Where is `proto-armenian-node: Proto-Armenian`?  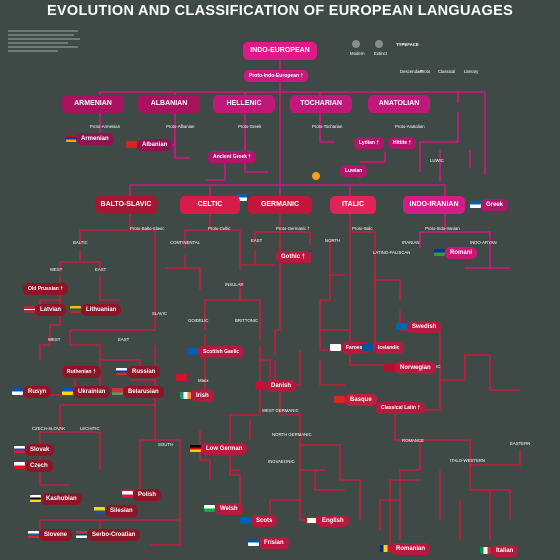 proto-armenian-node: Proto-Armenian is located at coordinates (105, 126).